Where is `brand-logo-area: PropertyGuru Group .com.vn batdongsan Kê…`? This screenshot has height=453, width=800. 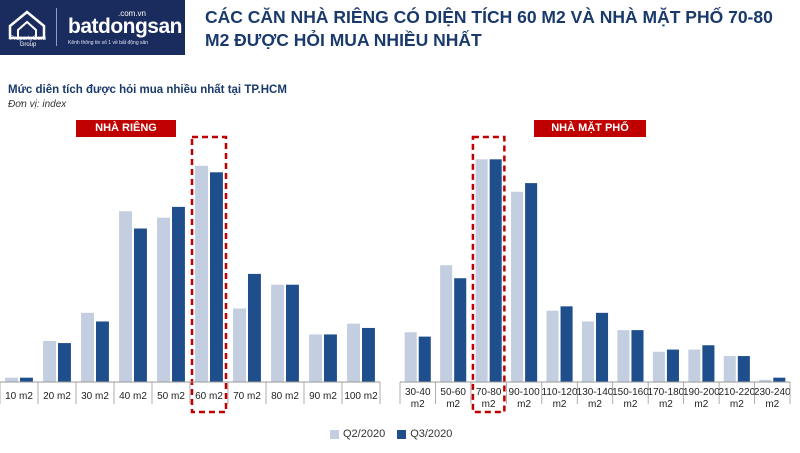
brand-logo-area: PropertyGuru Group .com.vn batdongsan Kê… is located at coordinates (92, 27).